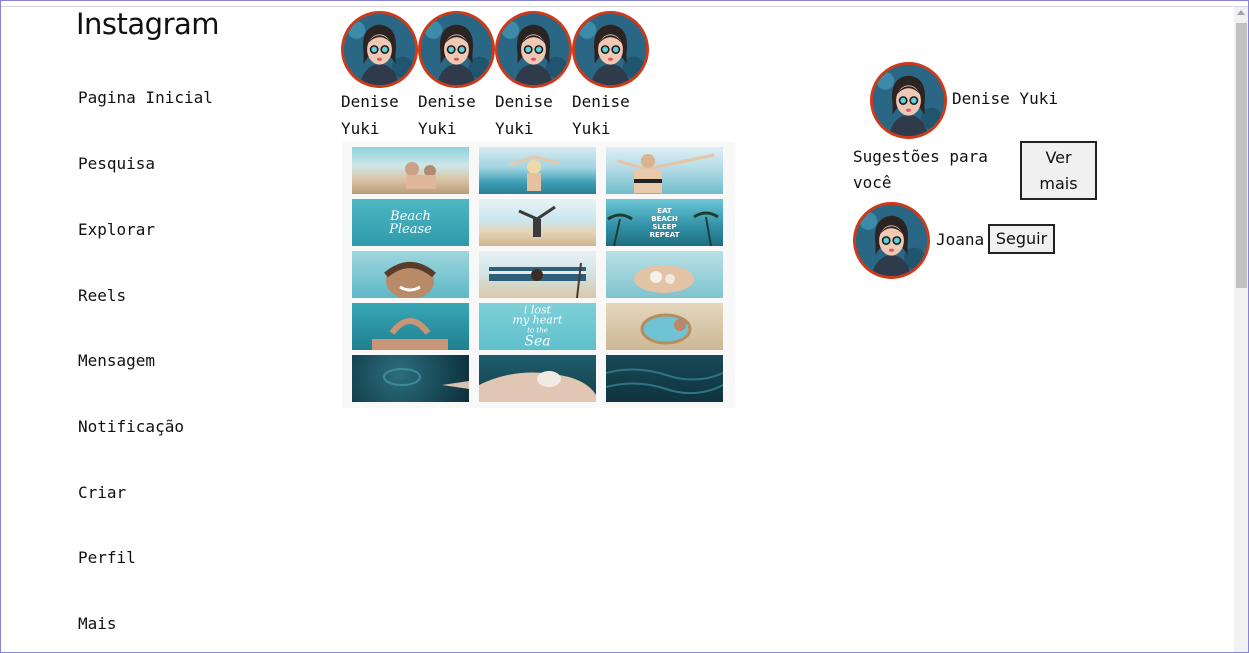  I want to click on follow-button: Seguir, so click(1021, 239).